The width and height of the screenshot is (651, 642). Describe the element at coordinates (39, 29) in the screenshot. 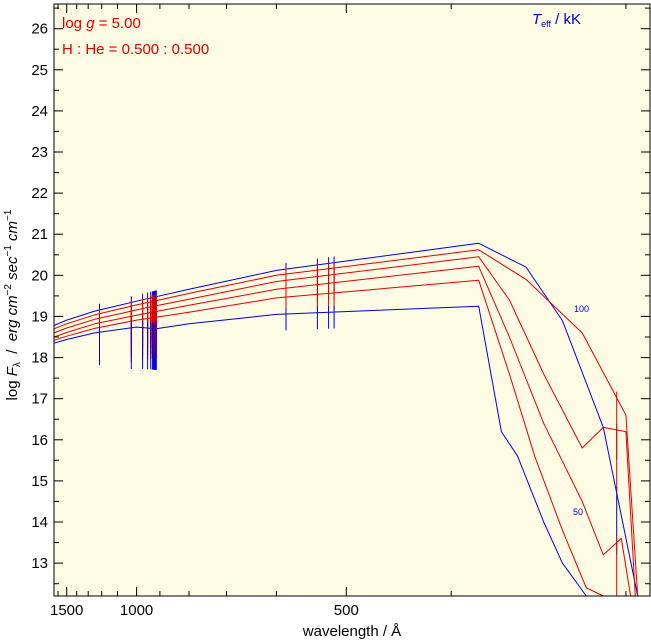

I see `y-tick-label: 26` at that location.